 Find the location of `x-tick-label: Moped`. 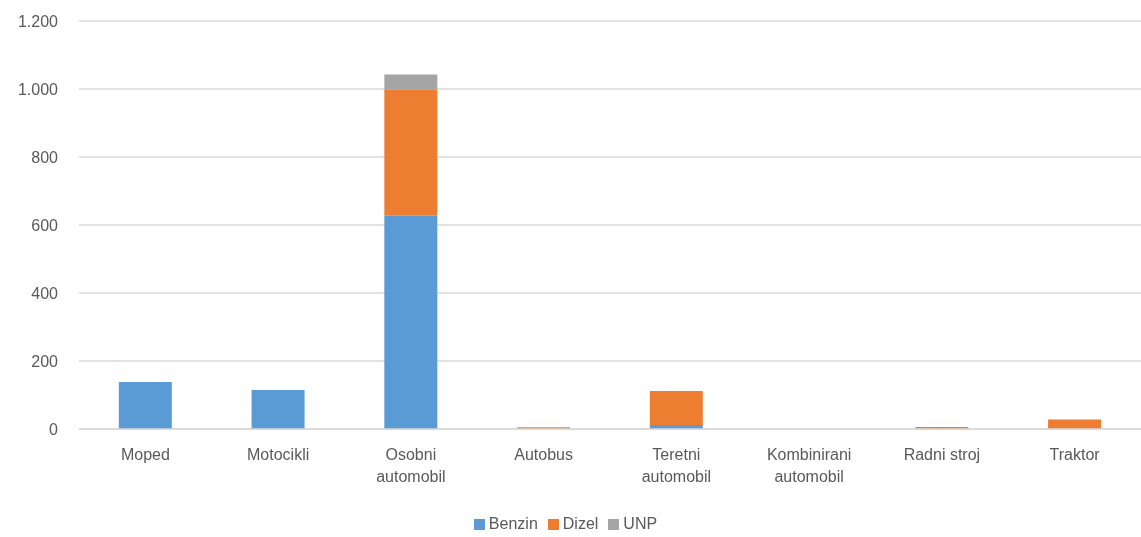

x-tick-label: Moped is located at coordinates (145, 455).